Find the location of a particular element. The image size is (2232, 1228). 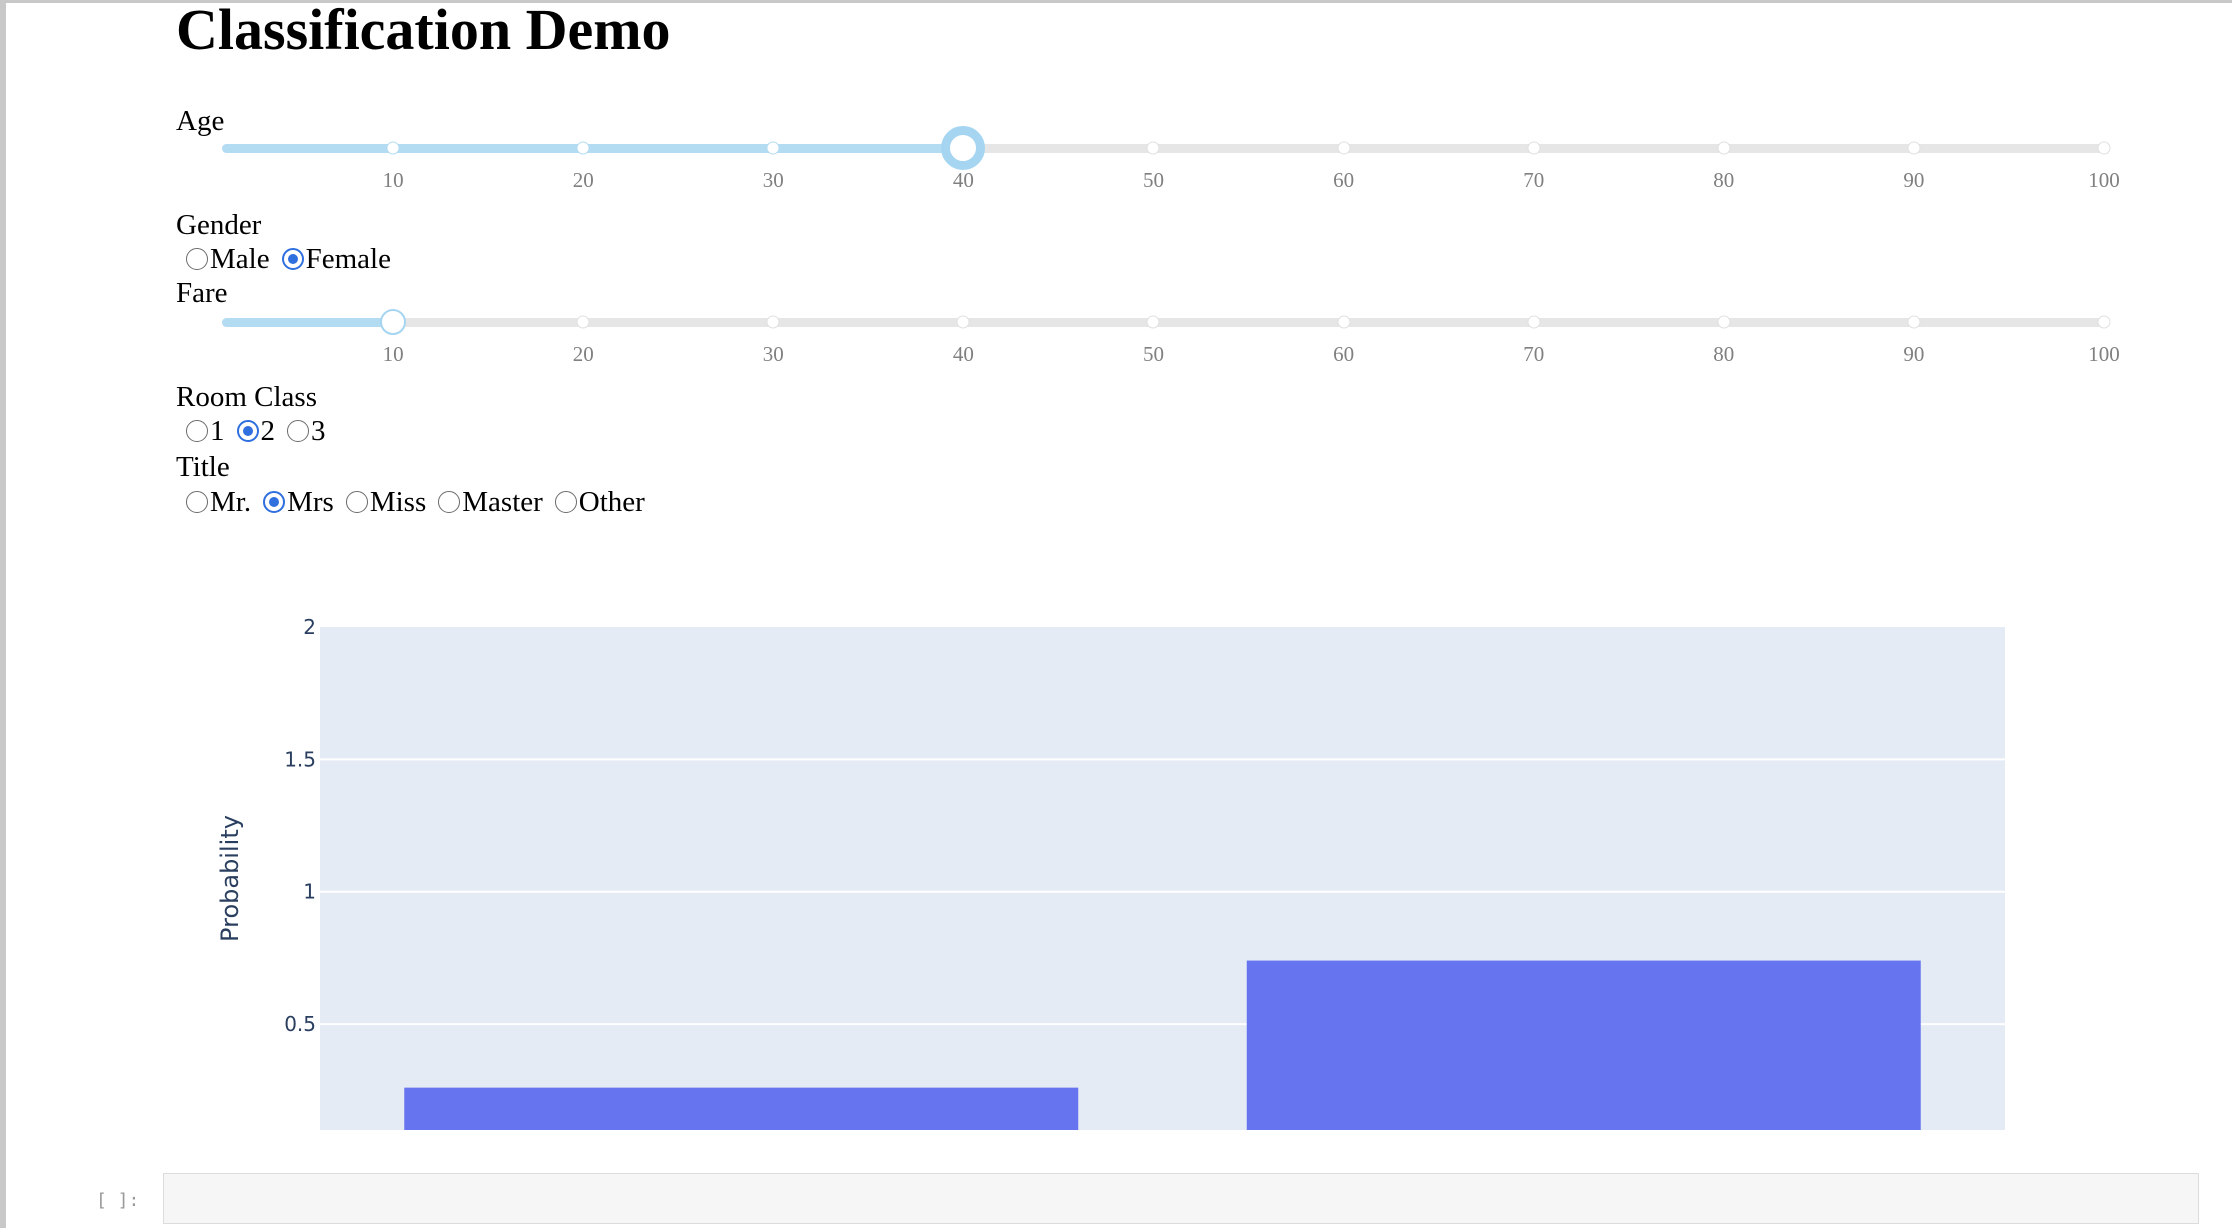

room-class-radio-group: 1 2 3 is located at coordinates (252, 431).